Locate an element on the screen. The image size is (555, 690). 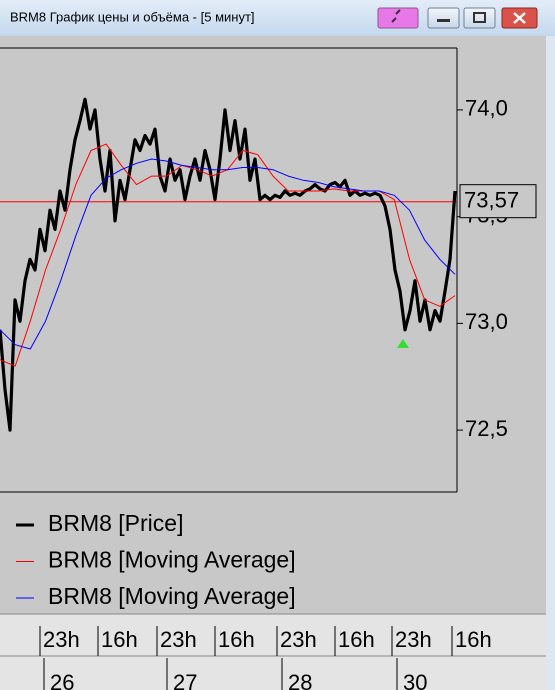
maximize-button is located at coordinates (479, 18).